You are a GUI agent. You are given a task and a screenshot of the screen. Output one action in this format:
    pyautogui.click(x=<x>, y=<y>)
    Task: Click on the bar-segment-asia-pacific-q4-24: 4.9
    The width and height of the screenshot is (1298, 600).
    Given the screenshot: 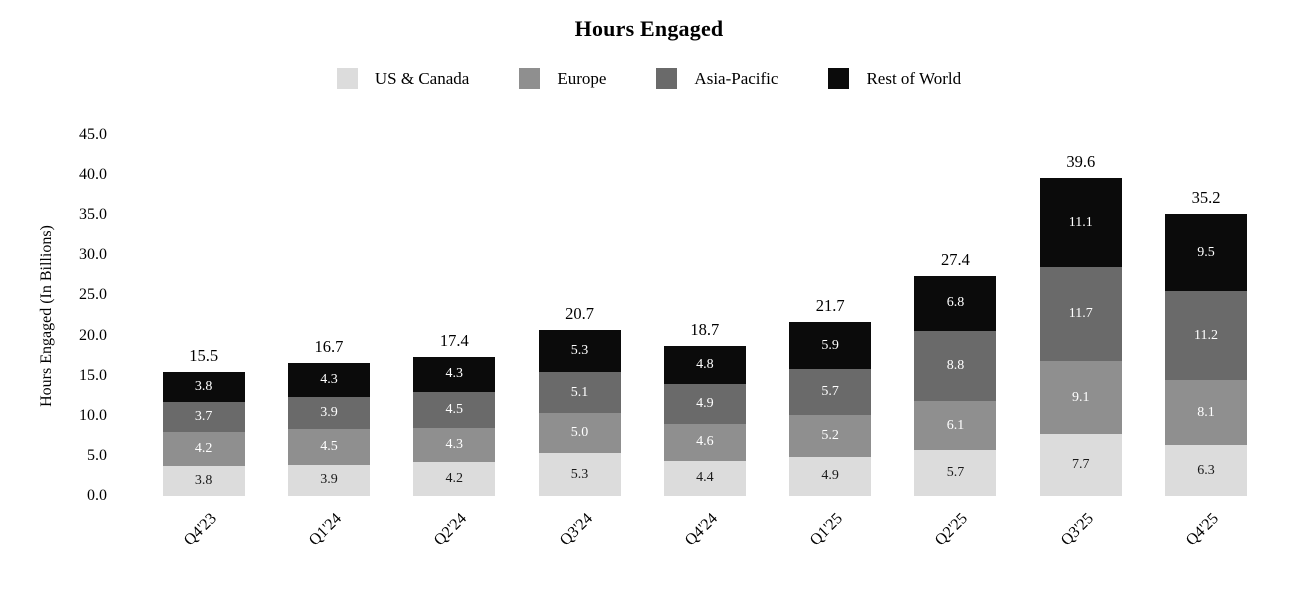 What is the action you would take?
    pyautogui.click(x=704, y=404)
    